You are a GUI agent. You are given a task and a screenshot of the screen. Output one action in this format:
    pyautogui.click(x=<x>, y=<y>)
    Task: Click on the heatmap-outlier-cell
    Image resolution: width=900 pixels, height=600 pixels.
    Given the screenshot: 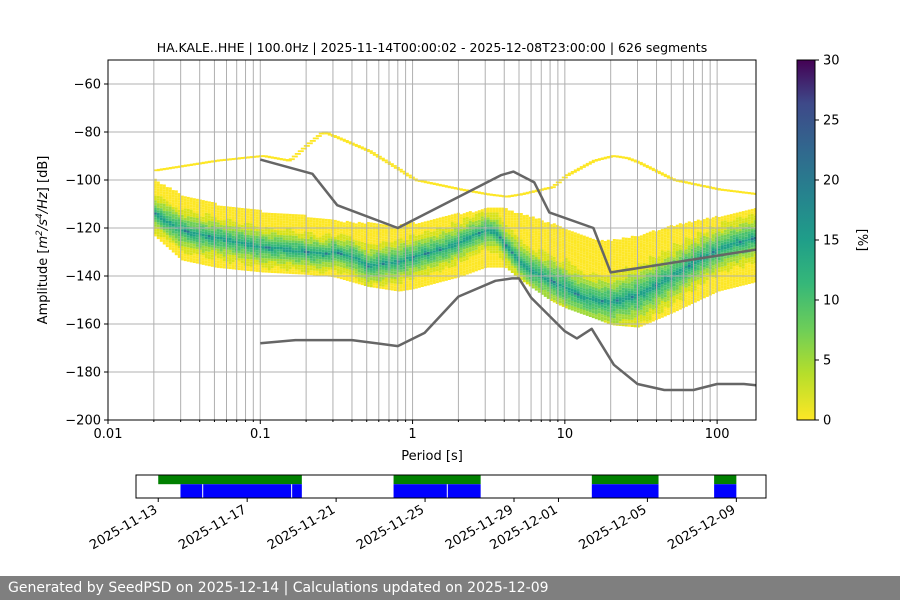 What is the action you would take?
    pyautogui.click(x=648, y=167)
    